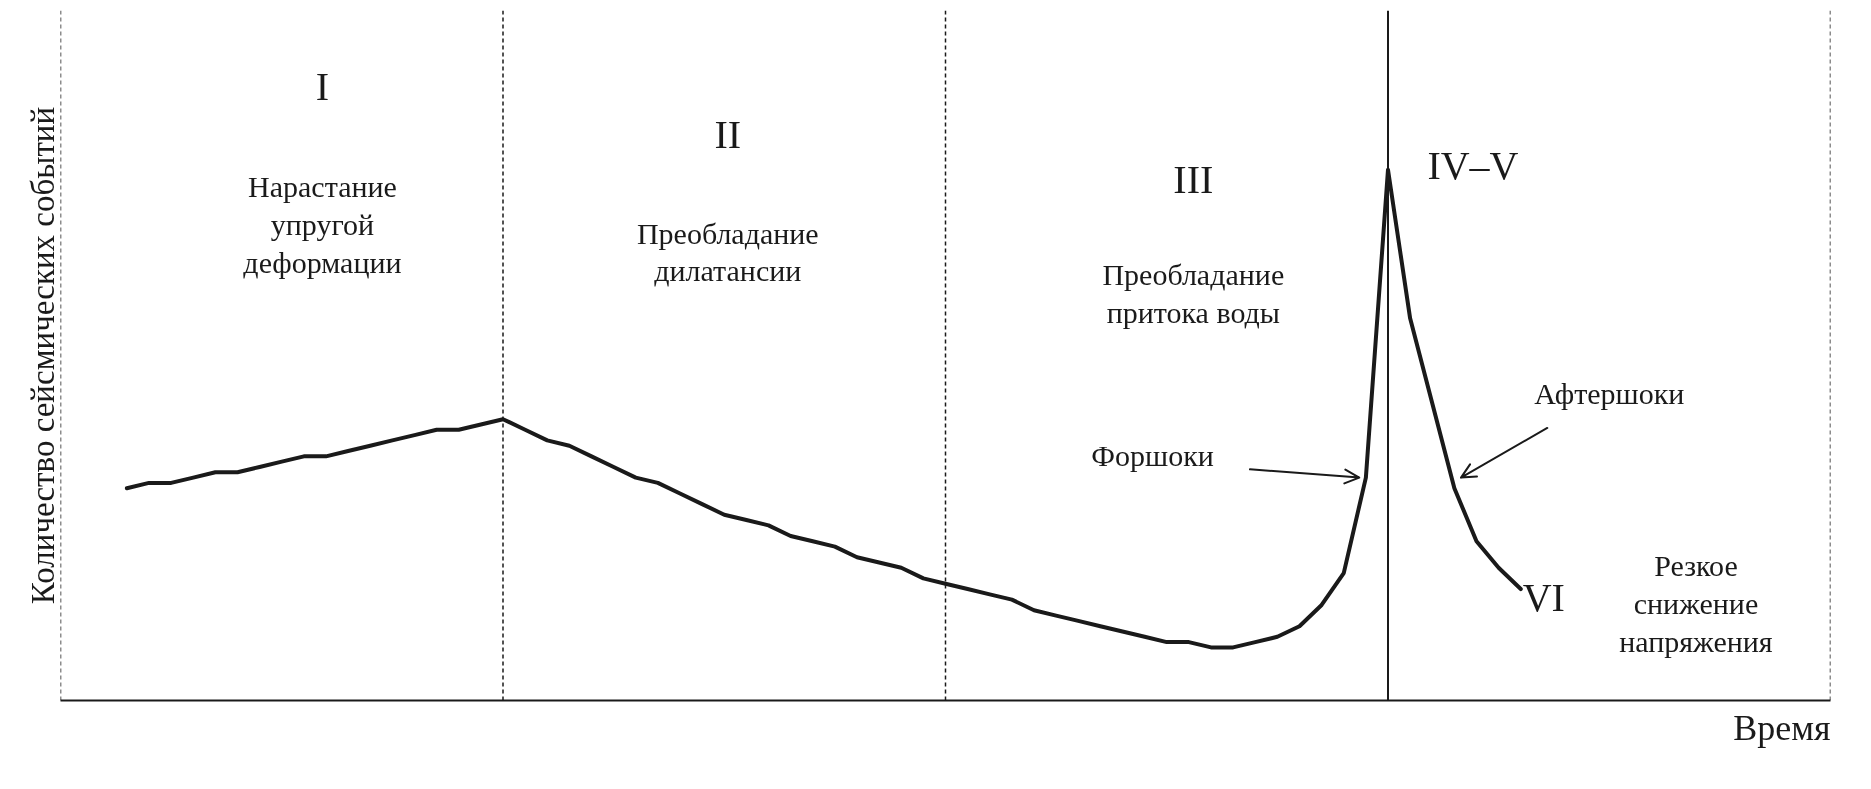 This screenshot has height=789, width=1871. Describe the element at coordinates (1696, 604) in the screenshot. I see `annotation: Резкое снижение напряжения` at that location.